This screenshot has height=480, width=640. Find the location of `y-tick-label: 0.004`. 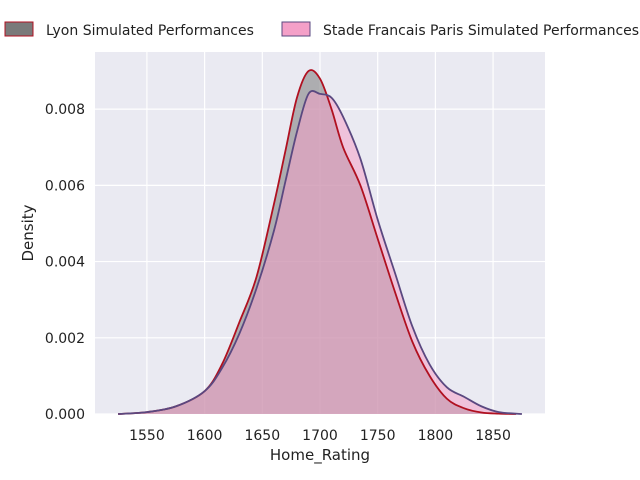

y-tick-label: 0.004 is located at coordinates (65, 263).